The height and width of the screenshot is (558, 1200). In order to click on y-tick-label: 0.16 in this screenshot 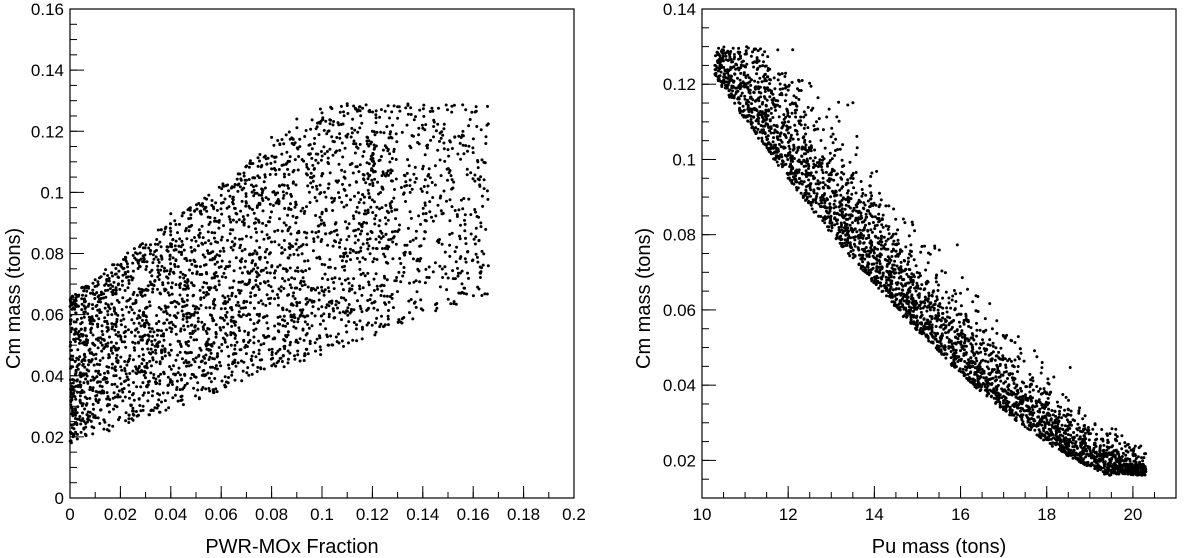, I will do `click(47, 9)`.